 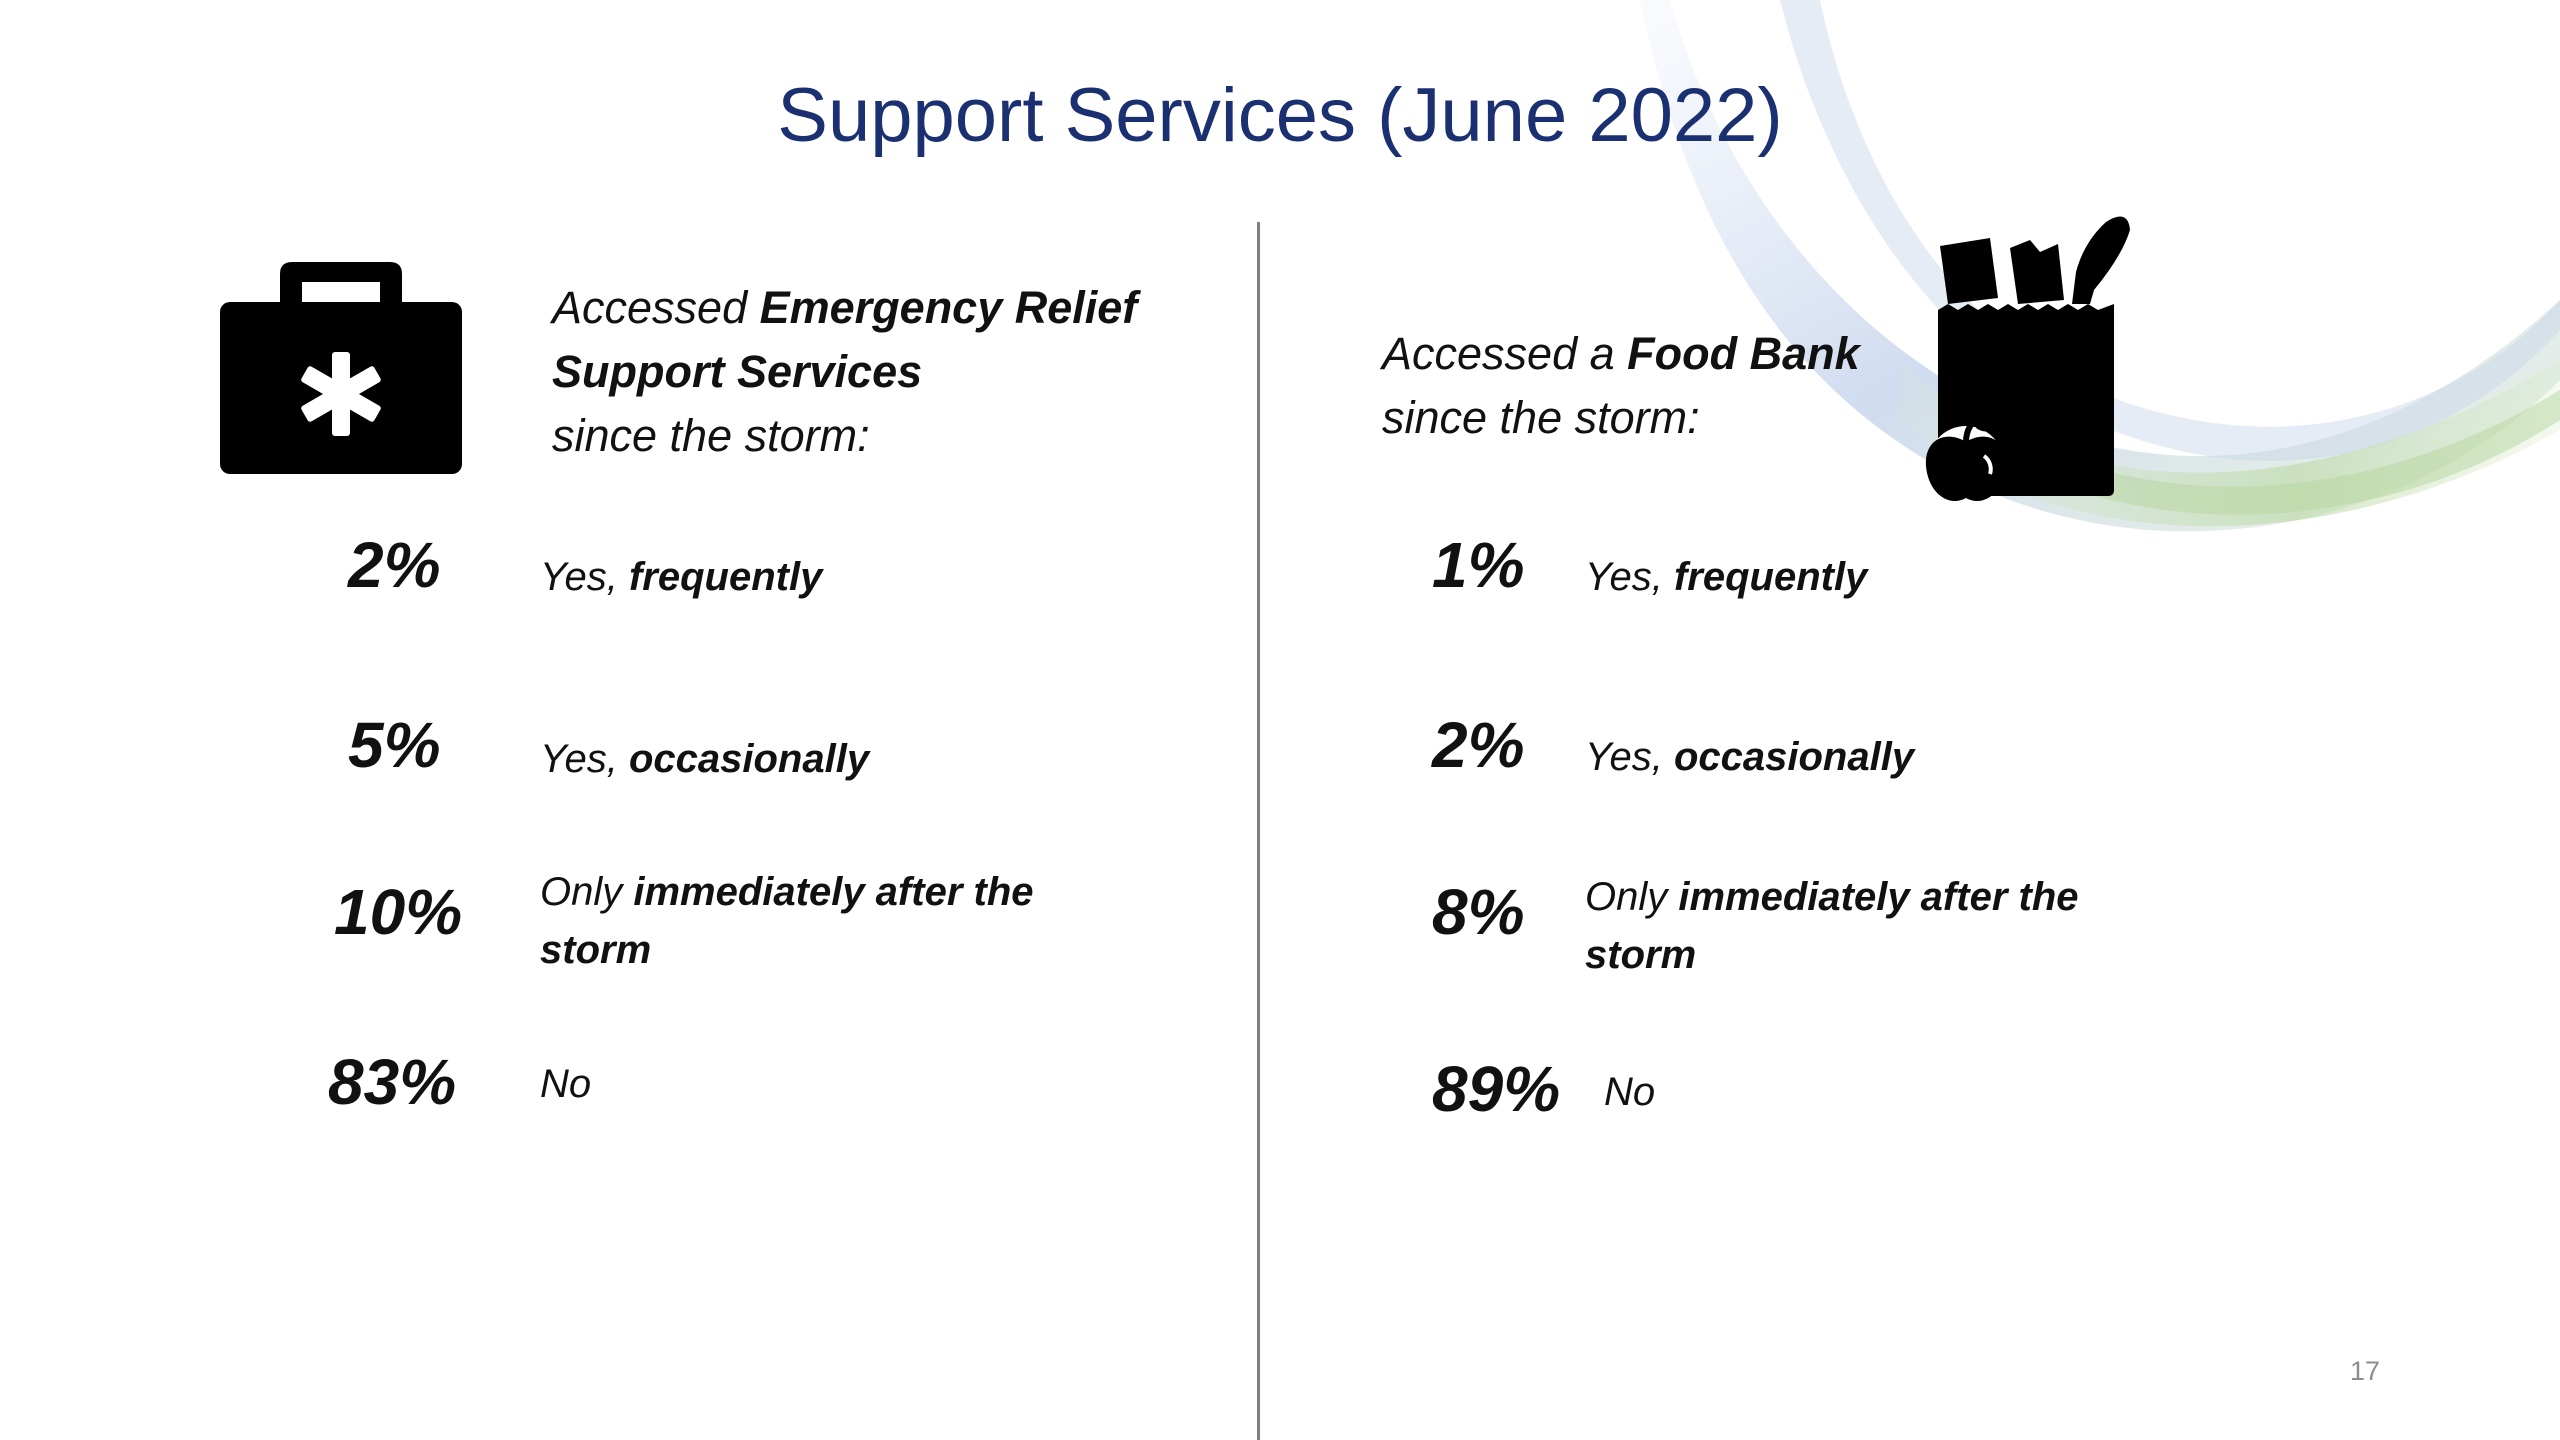 I want to click on left-intro-bold: Emergency Relief Support Services, so click(x=845, y=339).